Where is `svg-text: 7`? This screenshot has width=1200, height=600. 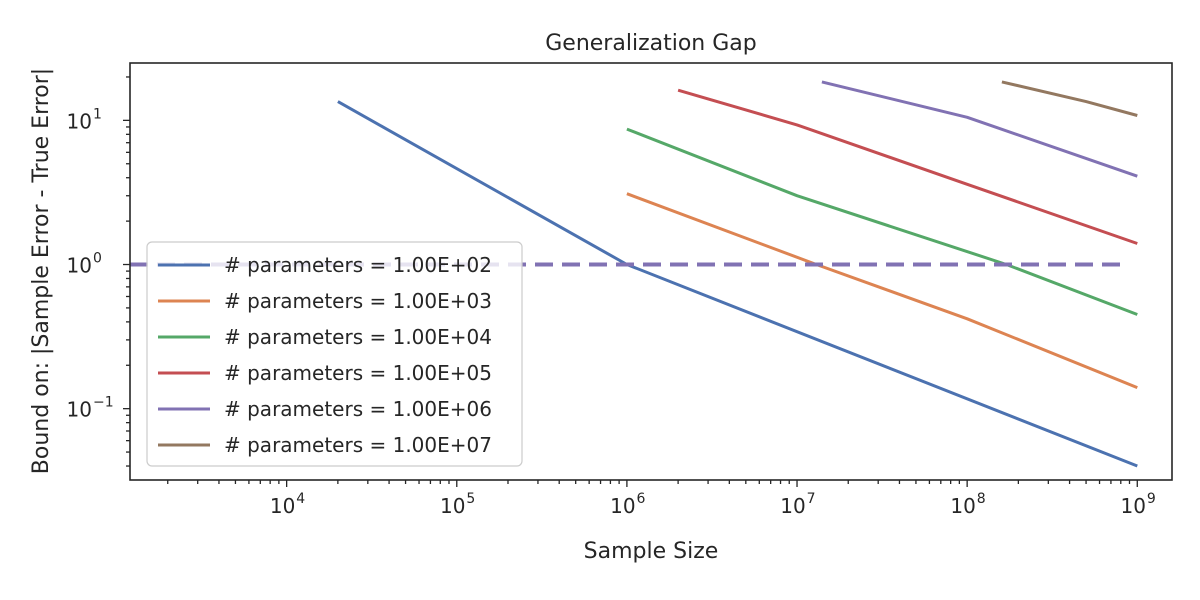
svg-text: 7 is located at coordinates (811, 499).